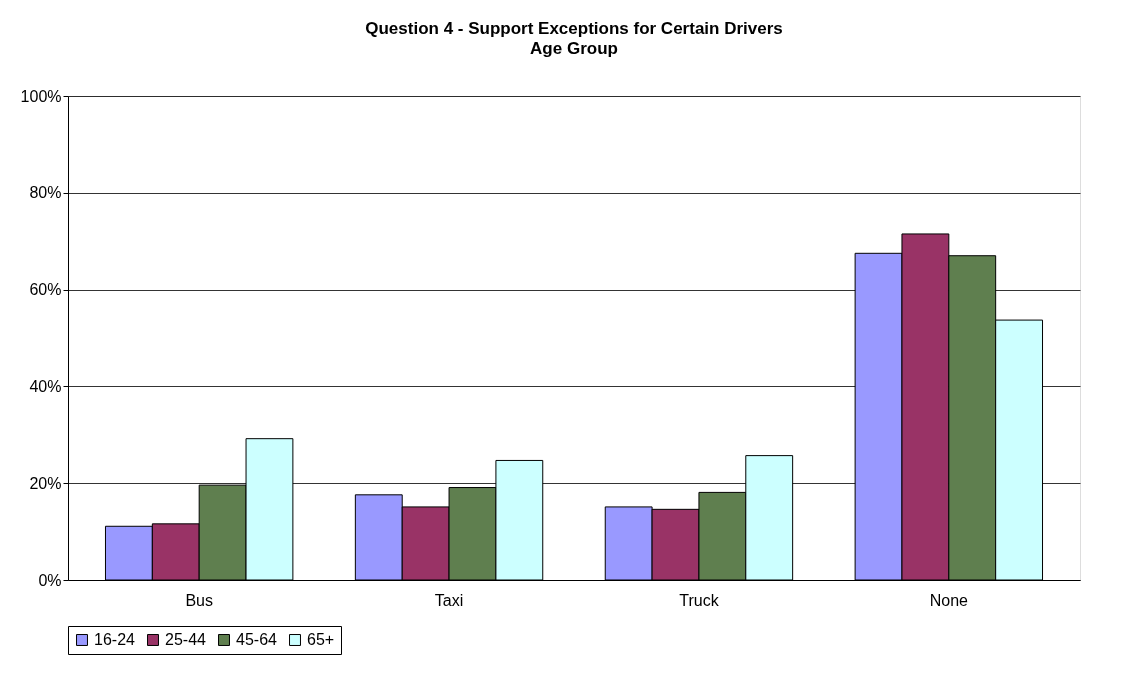 Image resolution: width=1138 pixels, height=690 pixels. Describe the element at coordinates (115, 639) in the screenshot. I see `legend-label: 16-24` at that location.